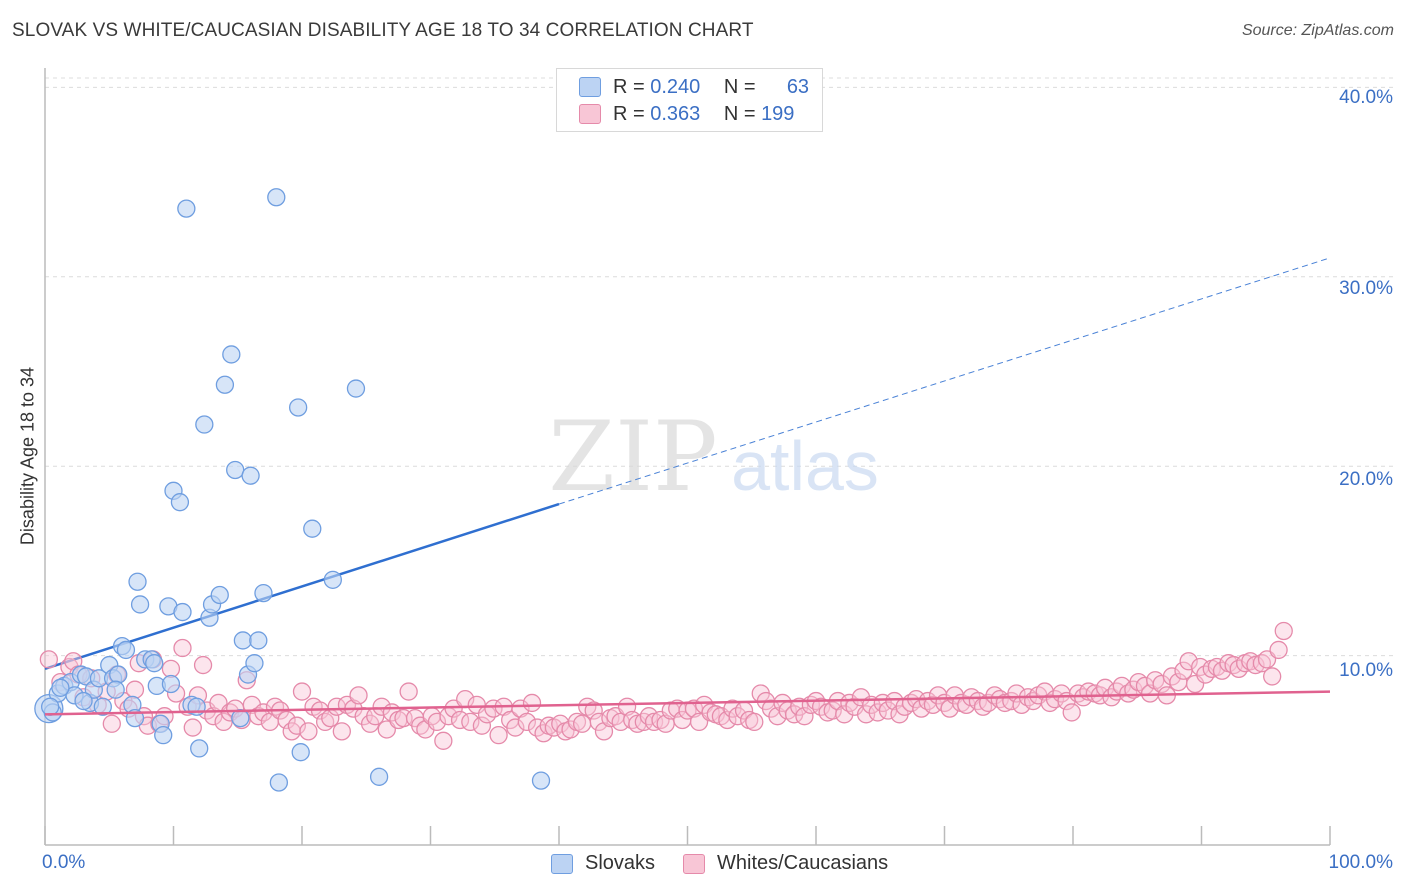 The width and height of the screenshot is (1406, 892). What do you see at coordinates (666, 685) in the screenshot?
I see `points-whites-caucasians` at bounding box center [666, 685].